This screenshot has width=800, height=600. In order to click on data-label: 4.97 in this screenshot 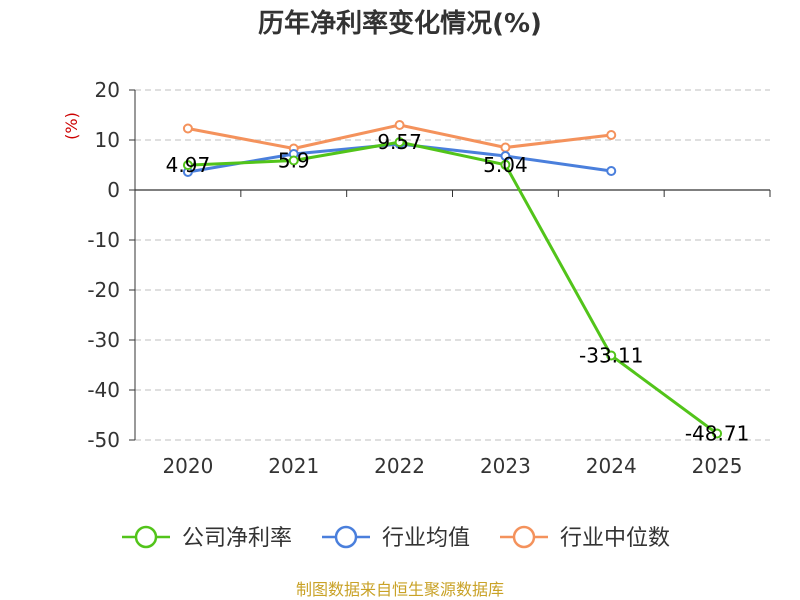, I will do `click(188, 165)`.